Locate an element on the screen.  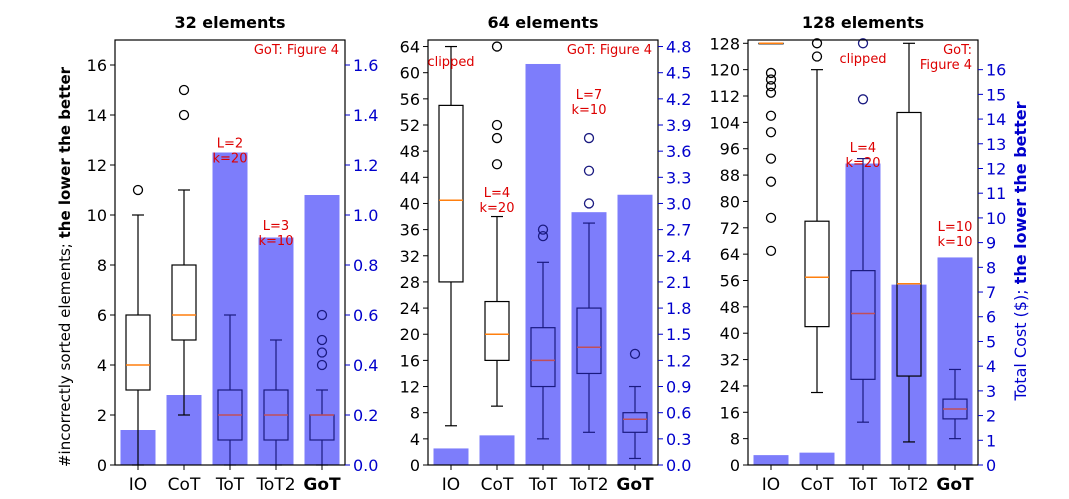
right-tick-label: 0.2 is located at coordinates (365, 415).